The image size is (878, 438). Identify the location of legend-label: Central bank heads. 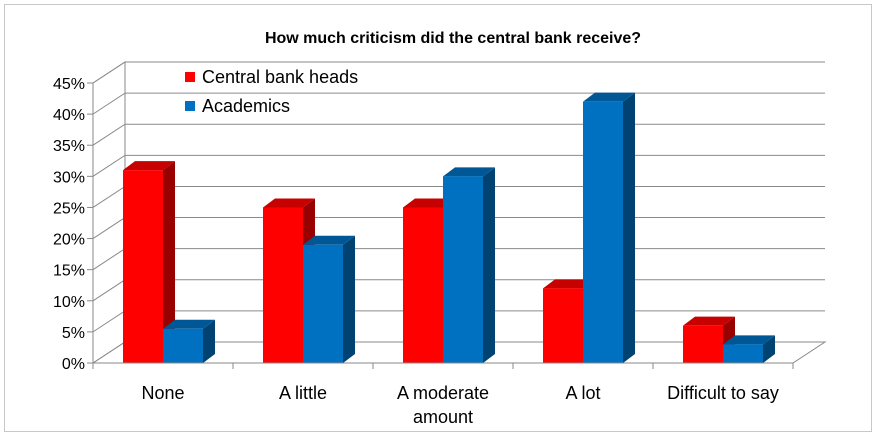
(280, 77).